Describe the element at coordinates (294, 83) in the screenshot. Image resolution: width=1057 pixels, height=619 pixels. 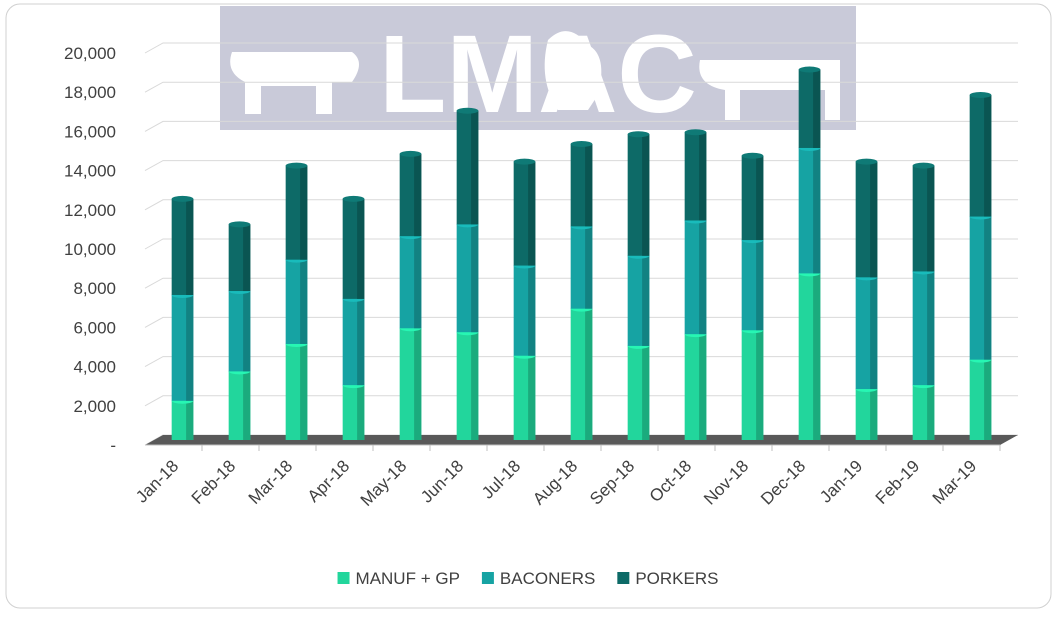
I see `pig-icon` at that location.